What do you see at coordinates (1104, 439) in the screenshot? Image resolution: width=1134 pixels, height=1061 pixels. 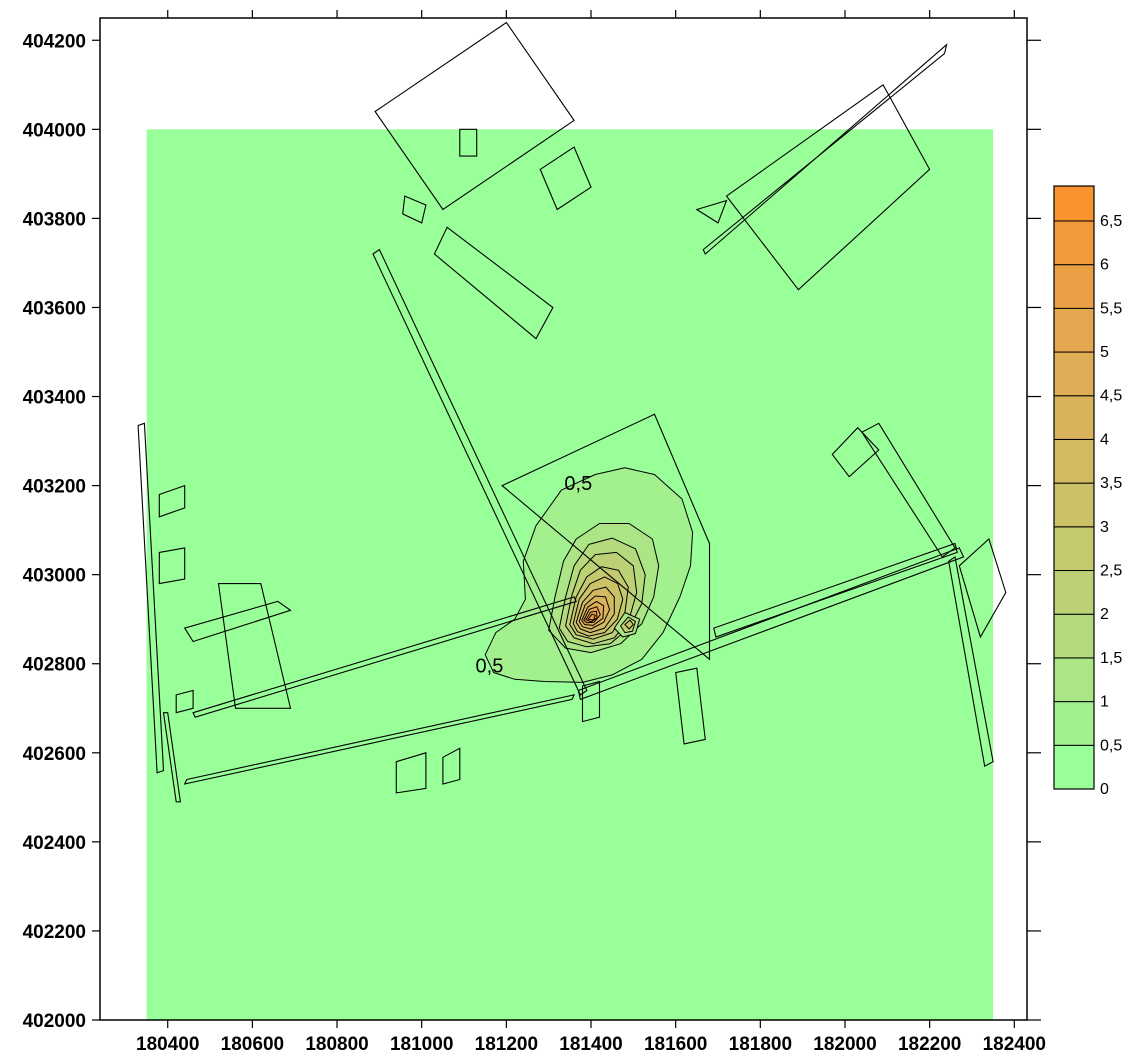 I see `colorbar-label-8: 4` at bounding box center [1104, 439].